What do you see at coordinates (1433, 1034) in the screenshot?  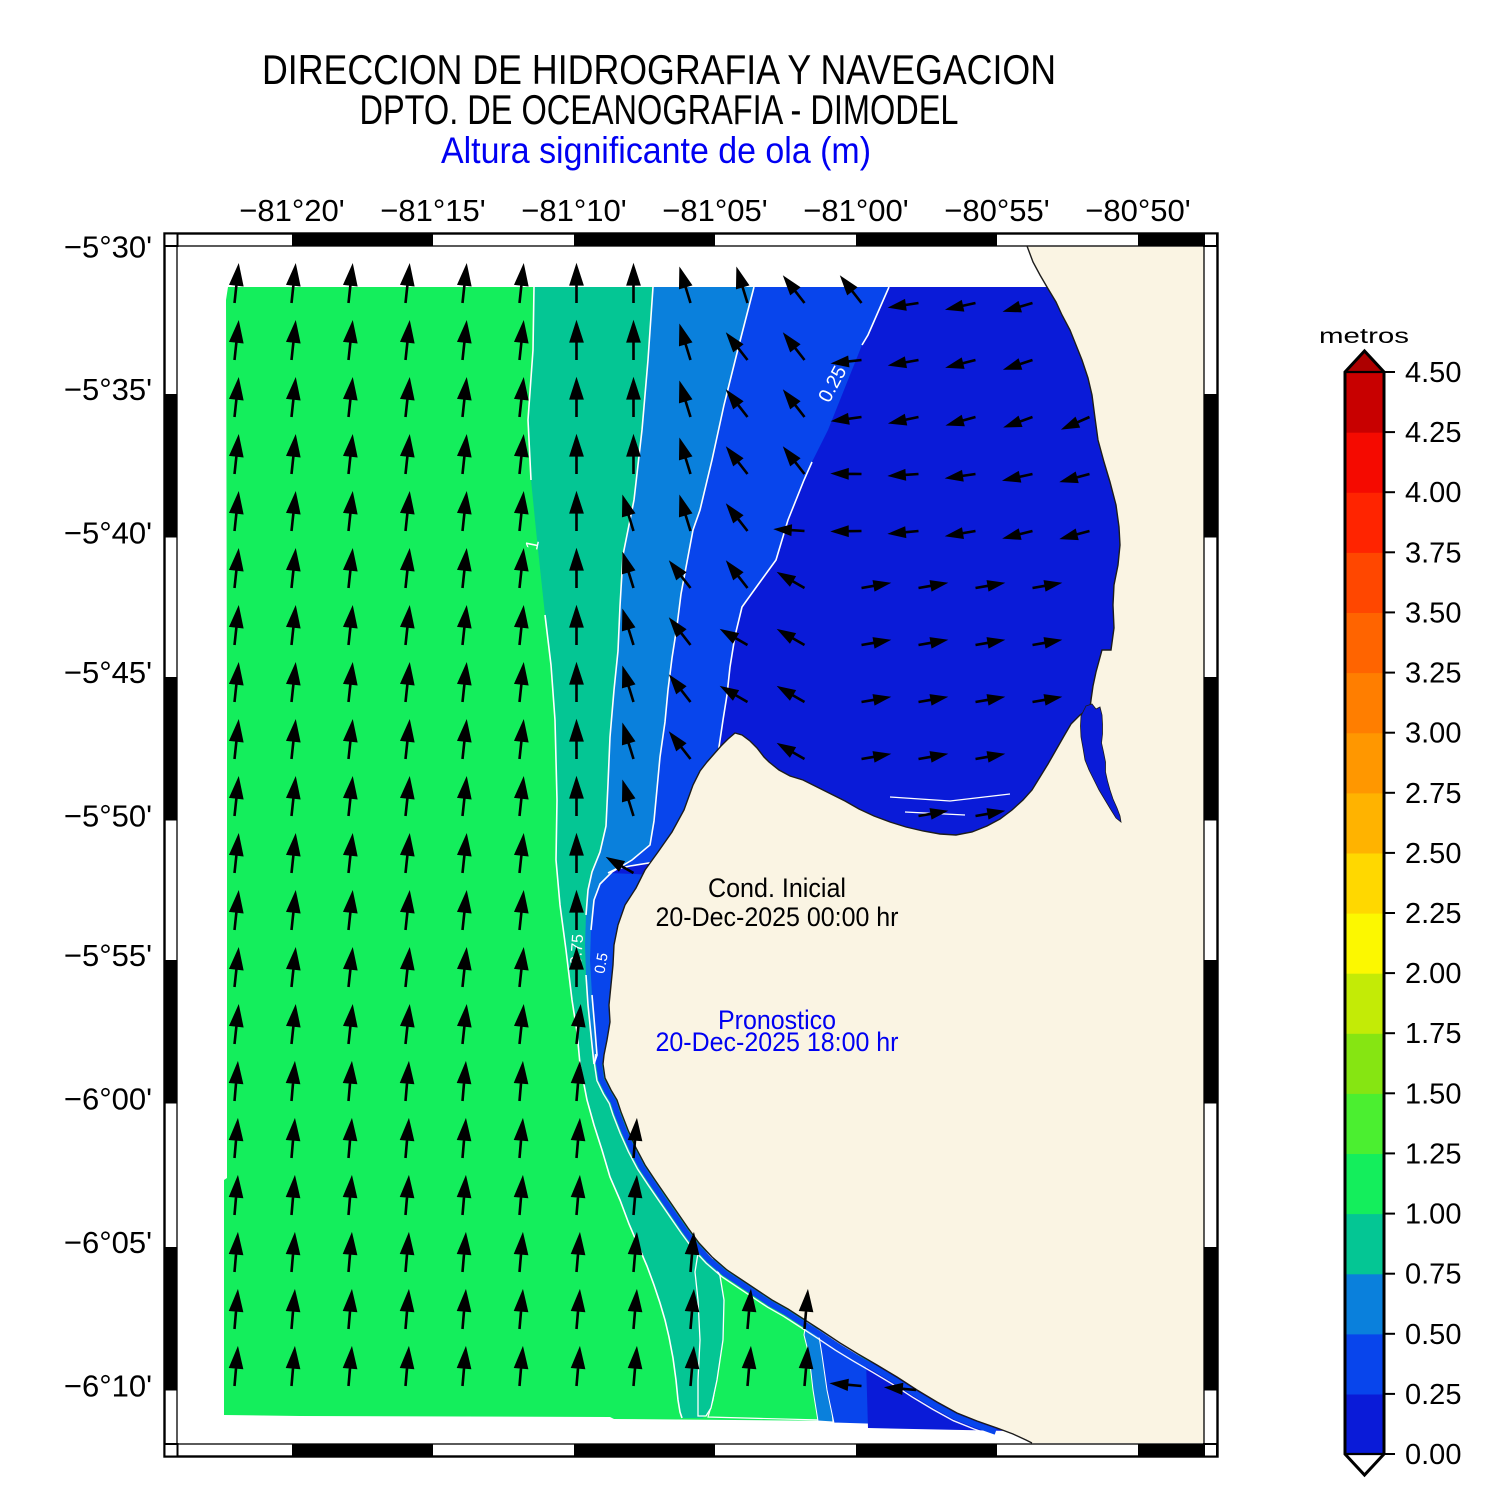 I see `svg-text: 1.75` at bounding box center [1433, 1034].